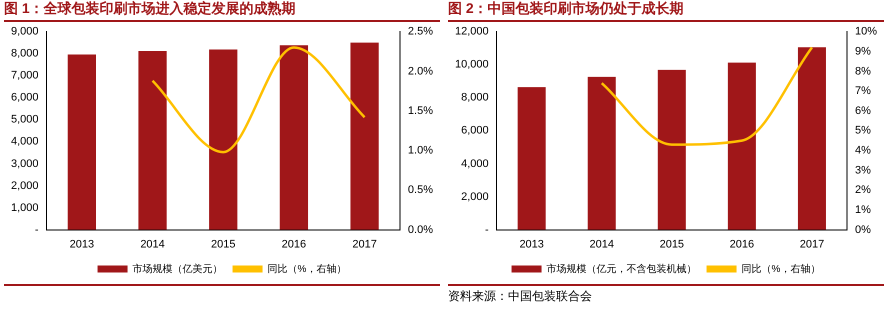 The height and width of the screenshot is (331, 896). Describe the element at coordinates (621, 268) in the screenshot. I see `legend-label: 市场规模（亿元，不含包装机械）` at that location.